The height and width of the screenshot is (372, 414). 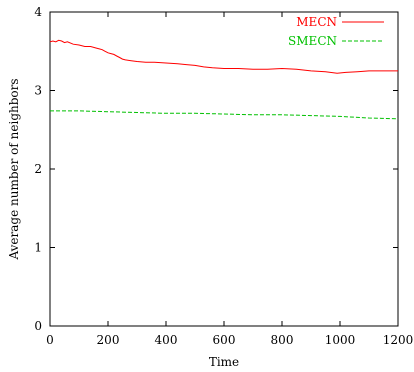 I want to click on y-tick-label: 4, so click(x=38, y=12).